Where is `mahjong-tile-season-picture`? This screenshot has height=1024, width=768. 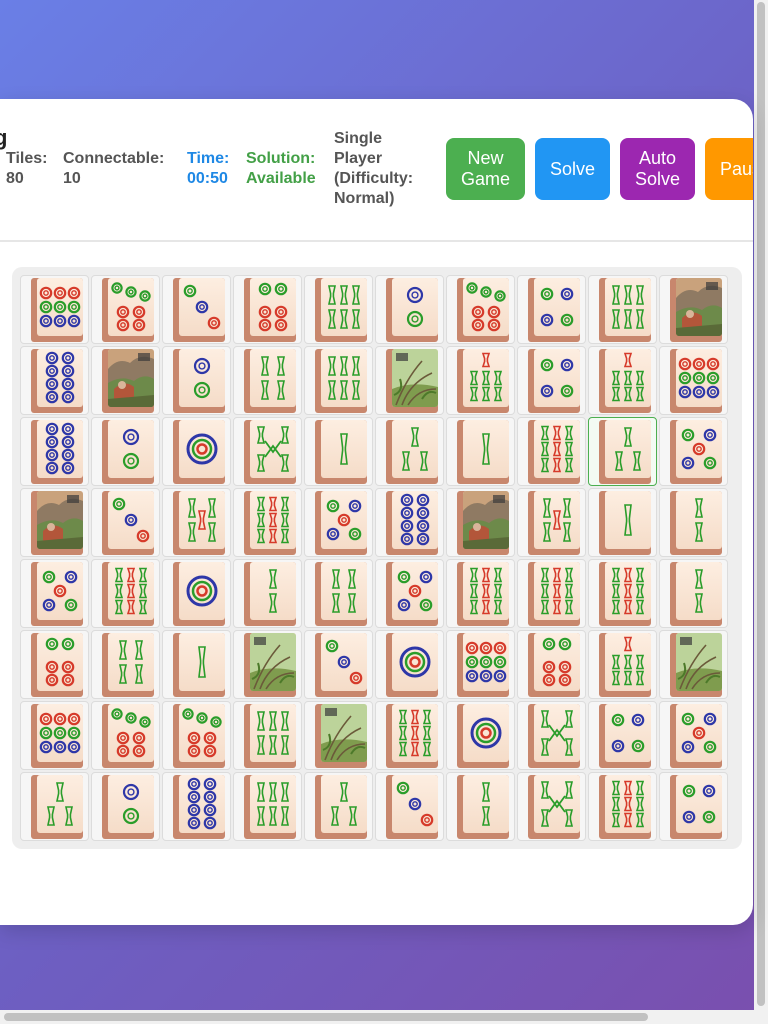 mahjong-tile-season-picture is located at coordinates (128, 381).